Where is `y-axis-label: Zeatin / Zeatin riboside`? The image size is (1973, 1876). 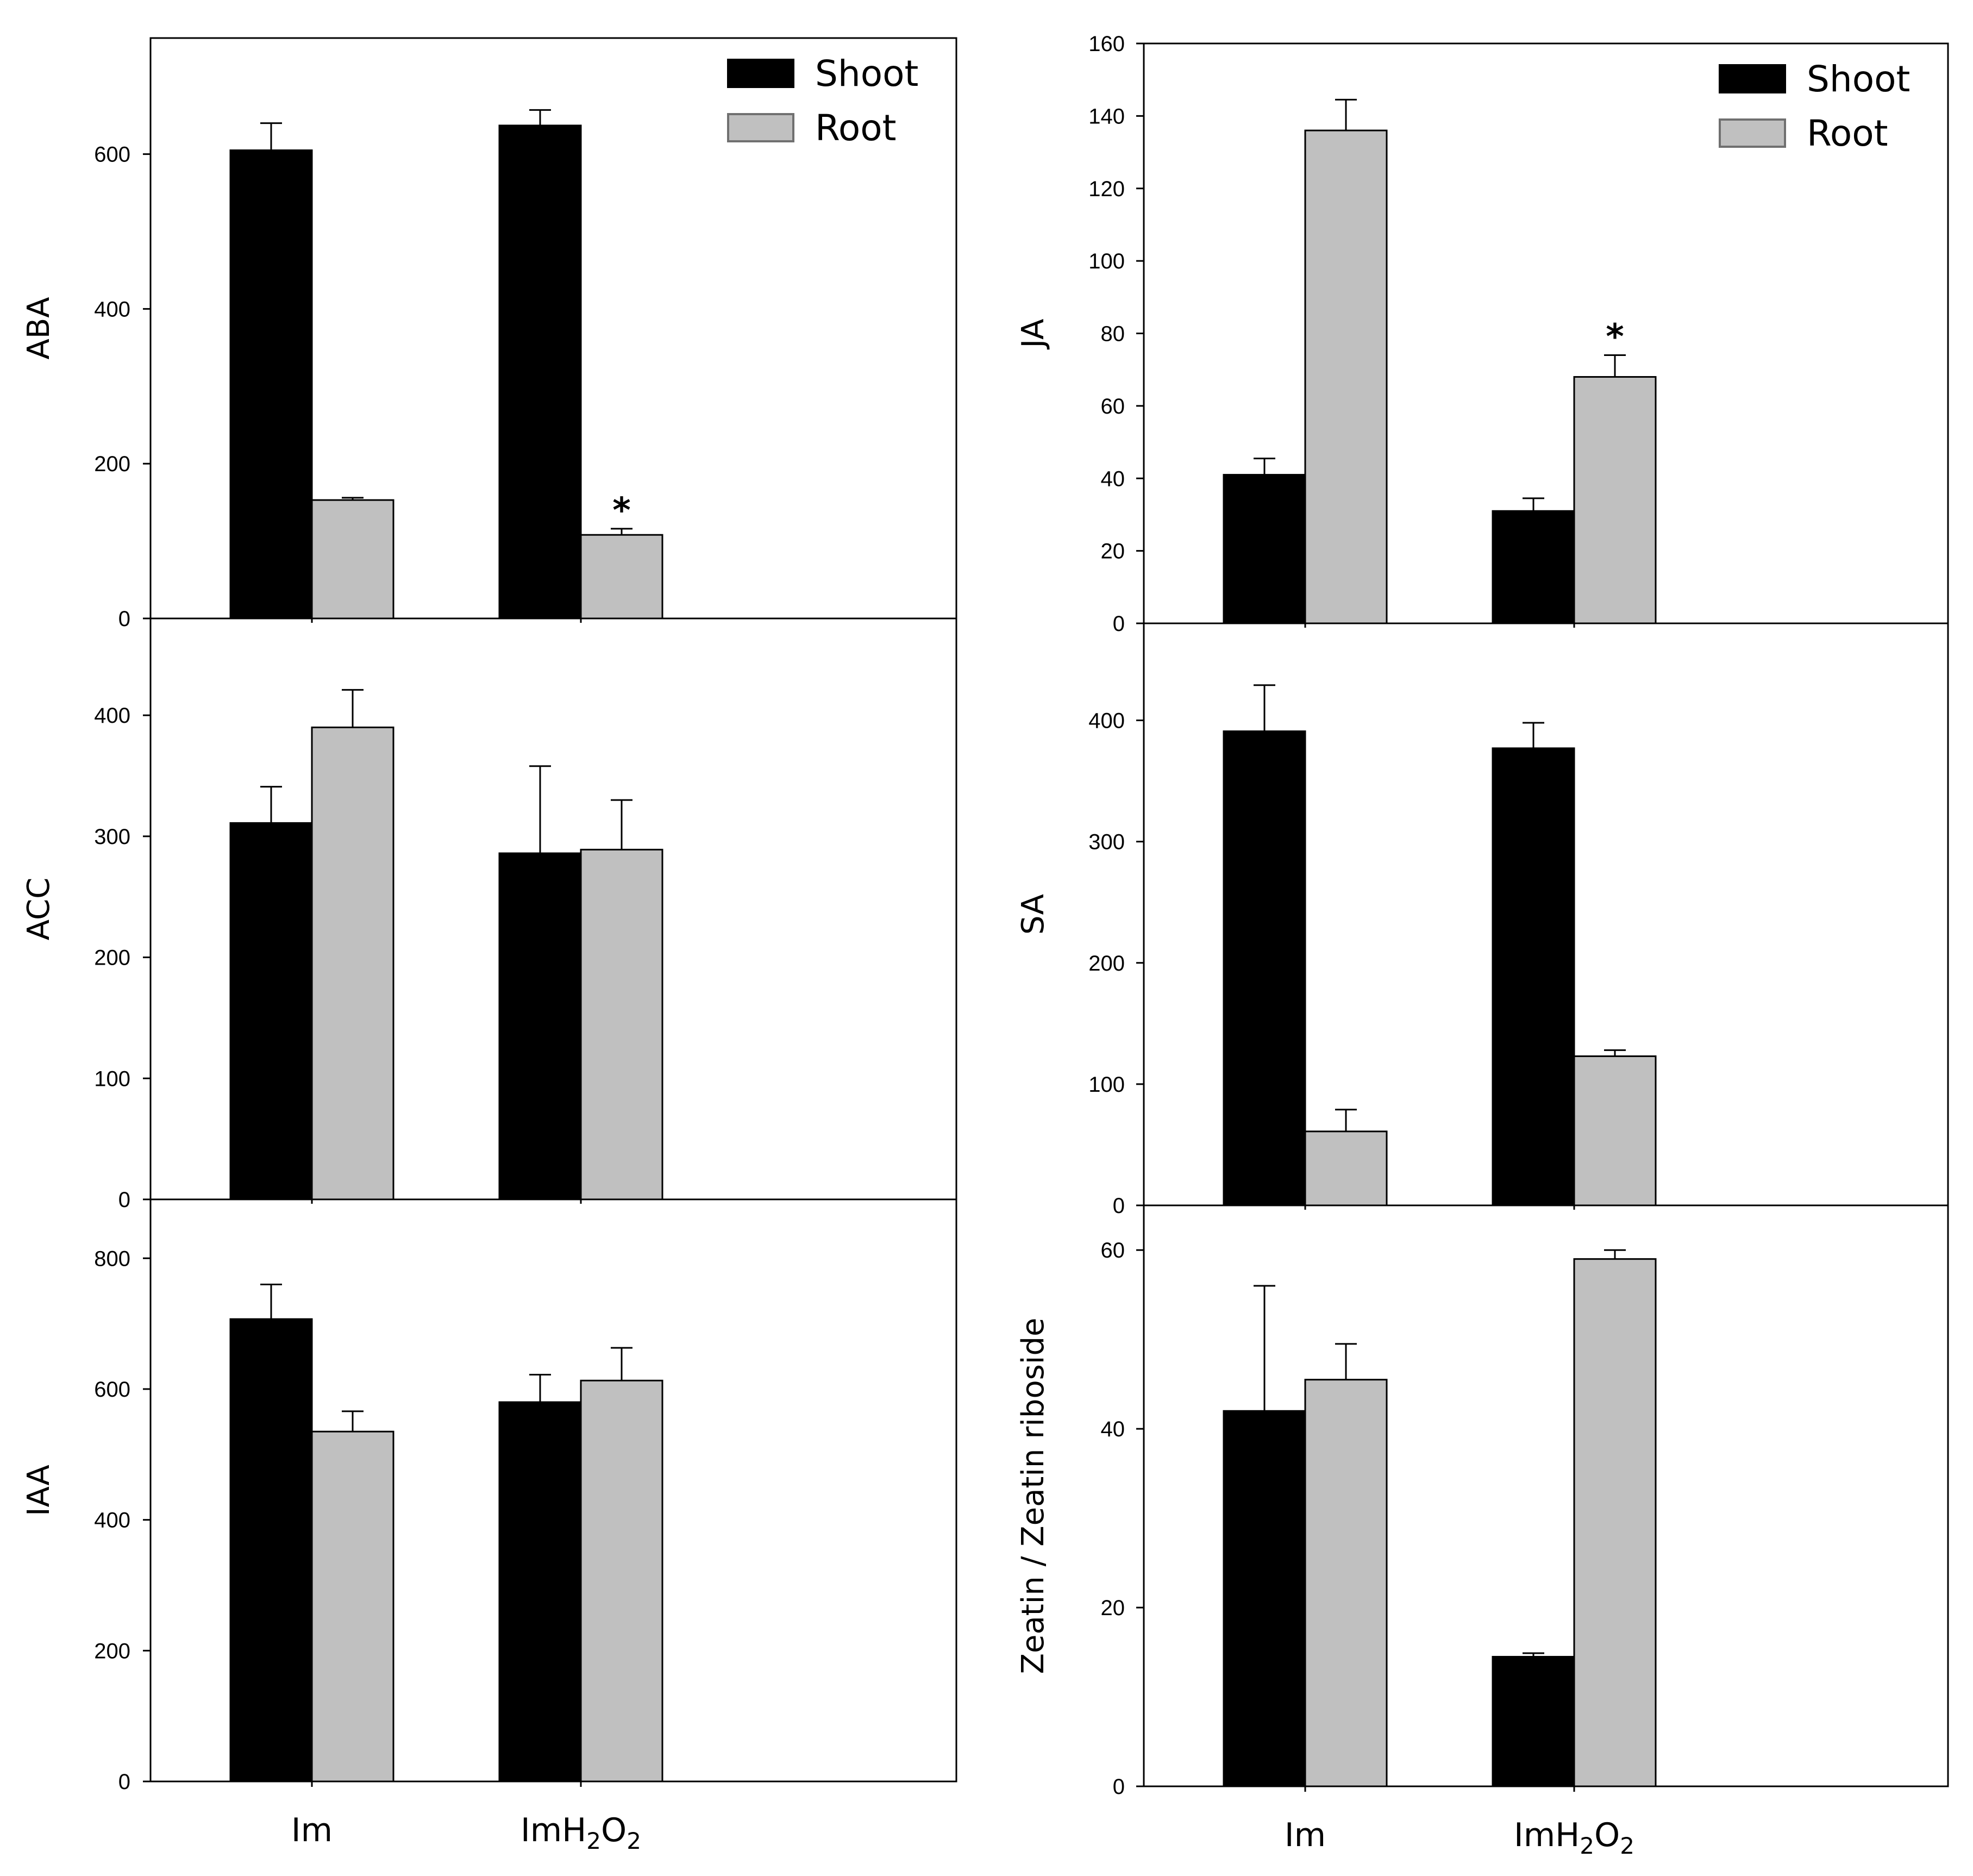 y-axis-label: Zeatin / Zeatin riboside is located at coordinates (1033, 1496).